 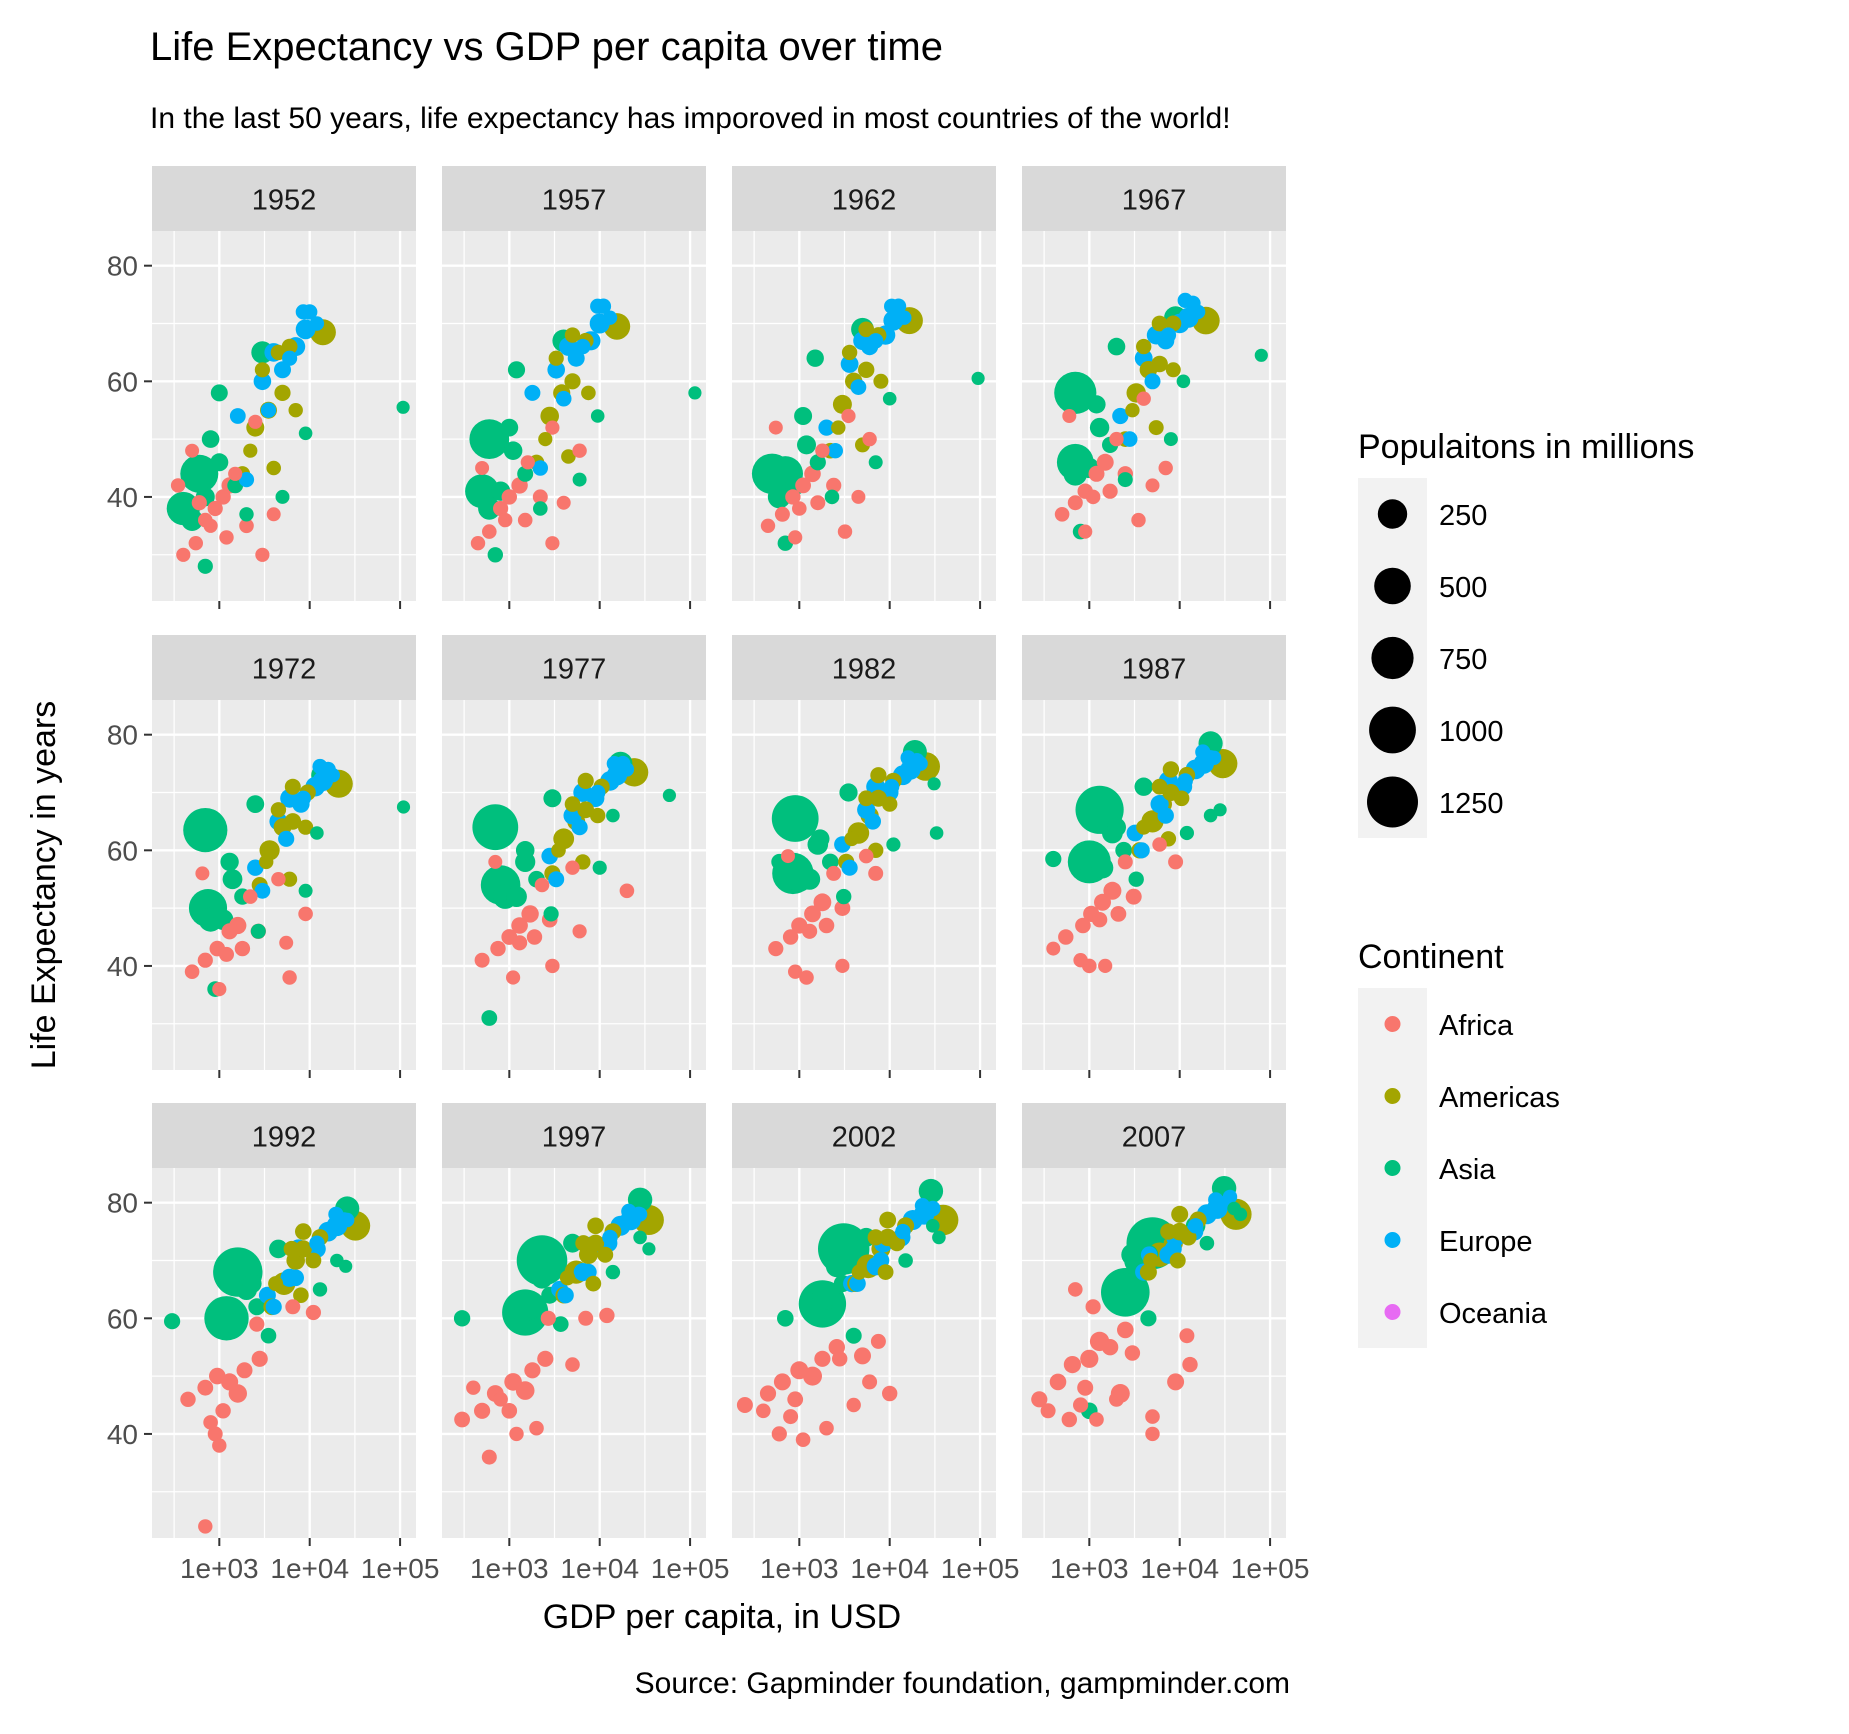 What do you see at coordinates (1486, 1242) in the screenshot?
I see `color-legend-label: Europe` at bounding box center [1486, 1242].